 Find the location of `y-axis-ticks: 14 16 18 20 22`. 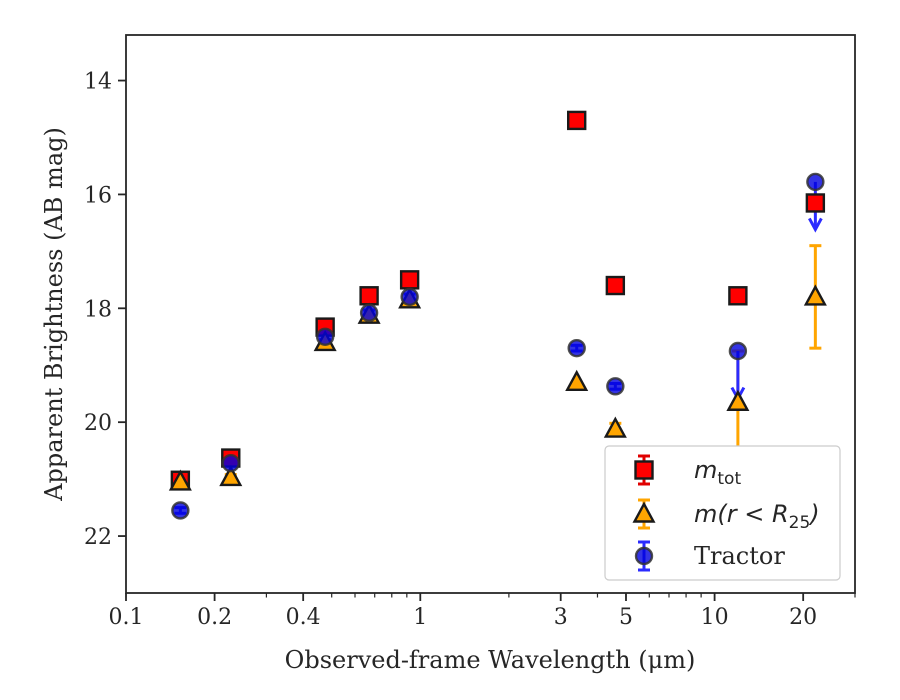

y-axis-ticks: 14 16 18 20 22 is located at coordinates (105, 310).